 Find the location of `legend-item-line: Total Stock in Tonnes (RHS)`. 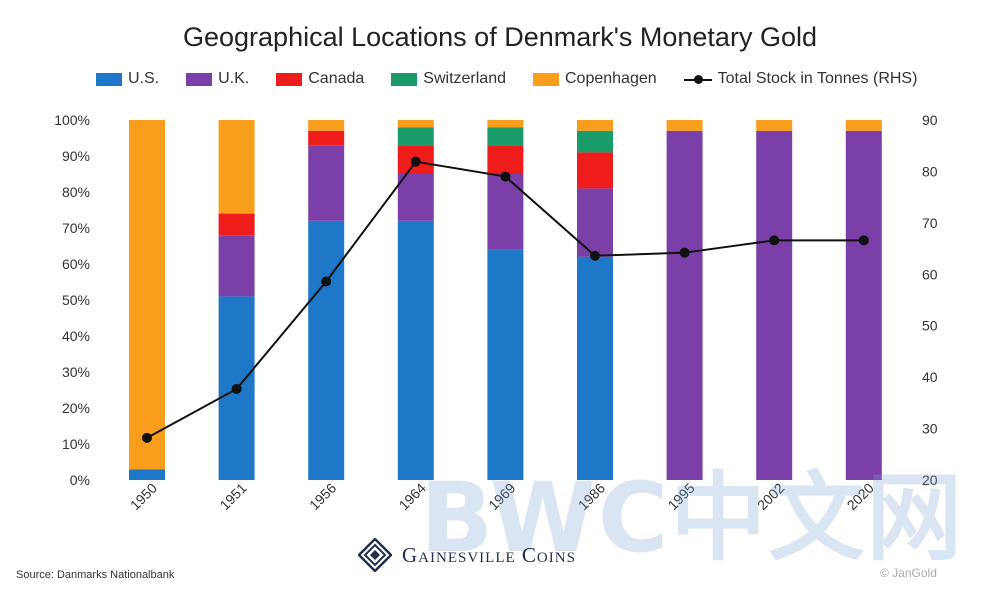

legend-item-line: Total Stock in Tonnes (RHS) is located at coordinates (800, 79).